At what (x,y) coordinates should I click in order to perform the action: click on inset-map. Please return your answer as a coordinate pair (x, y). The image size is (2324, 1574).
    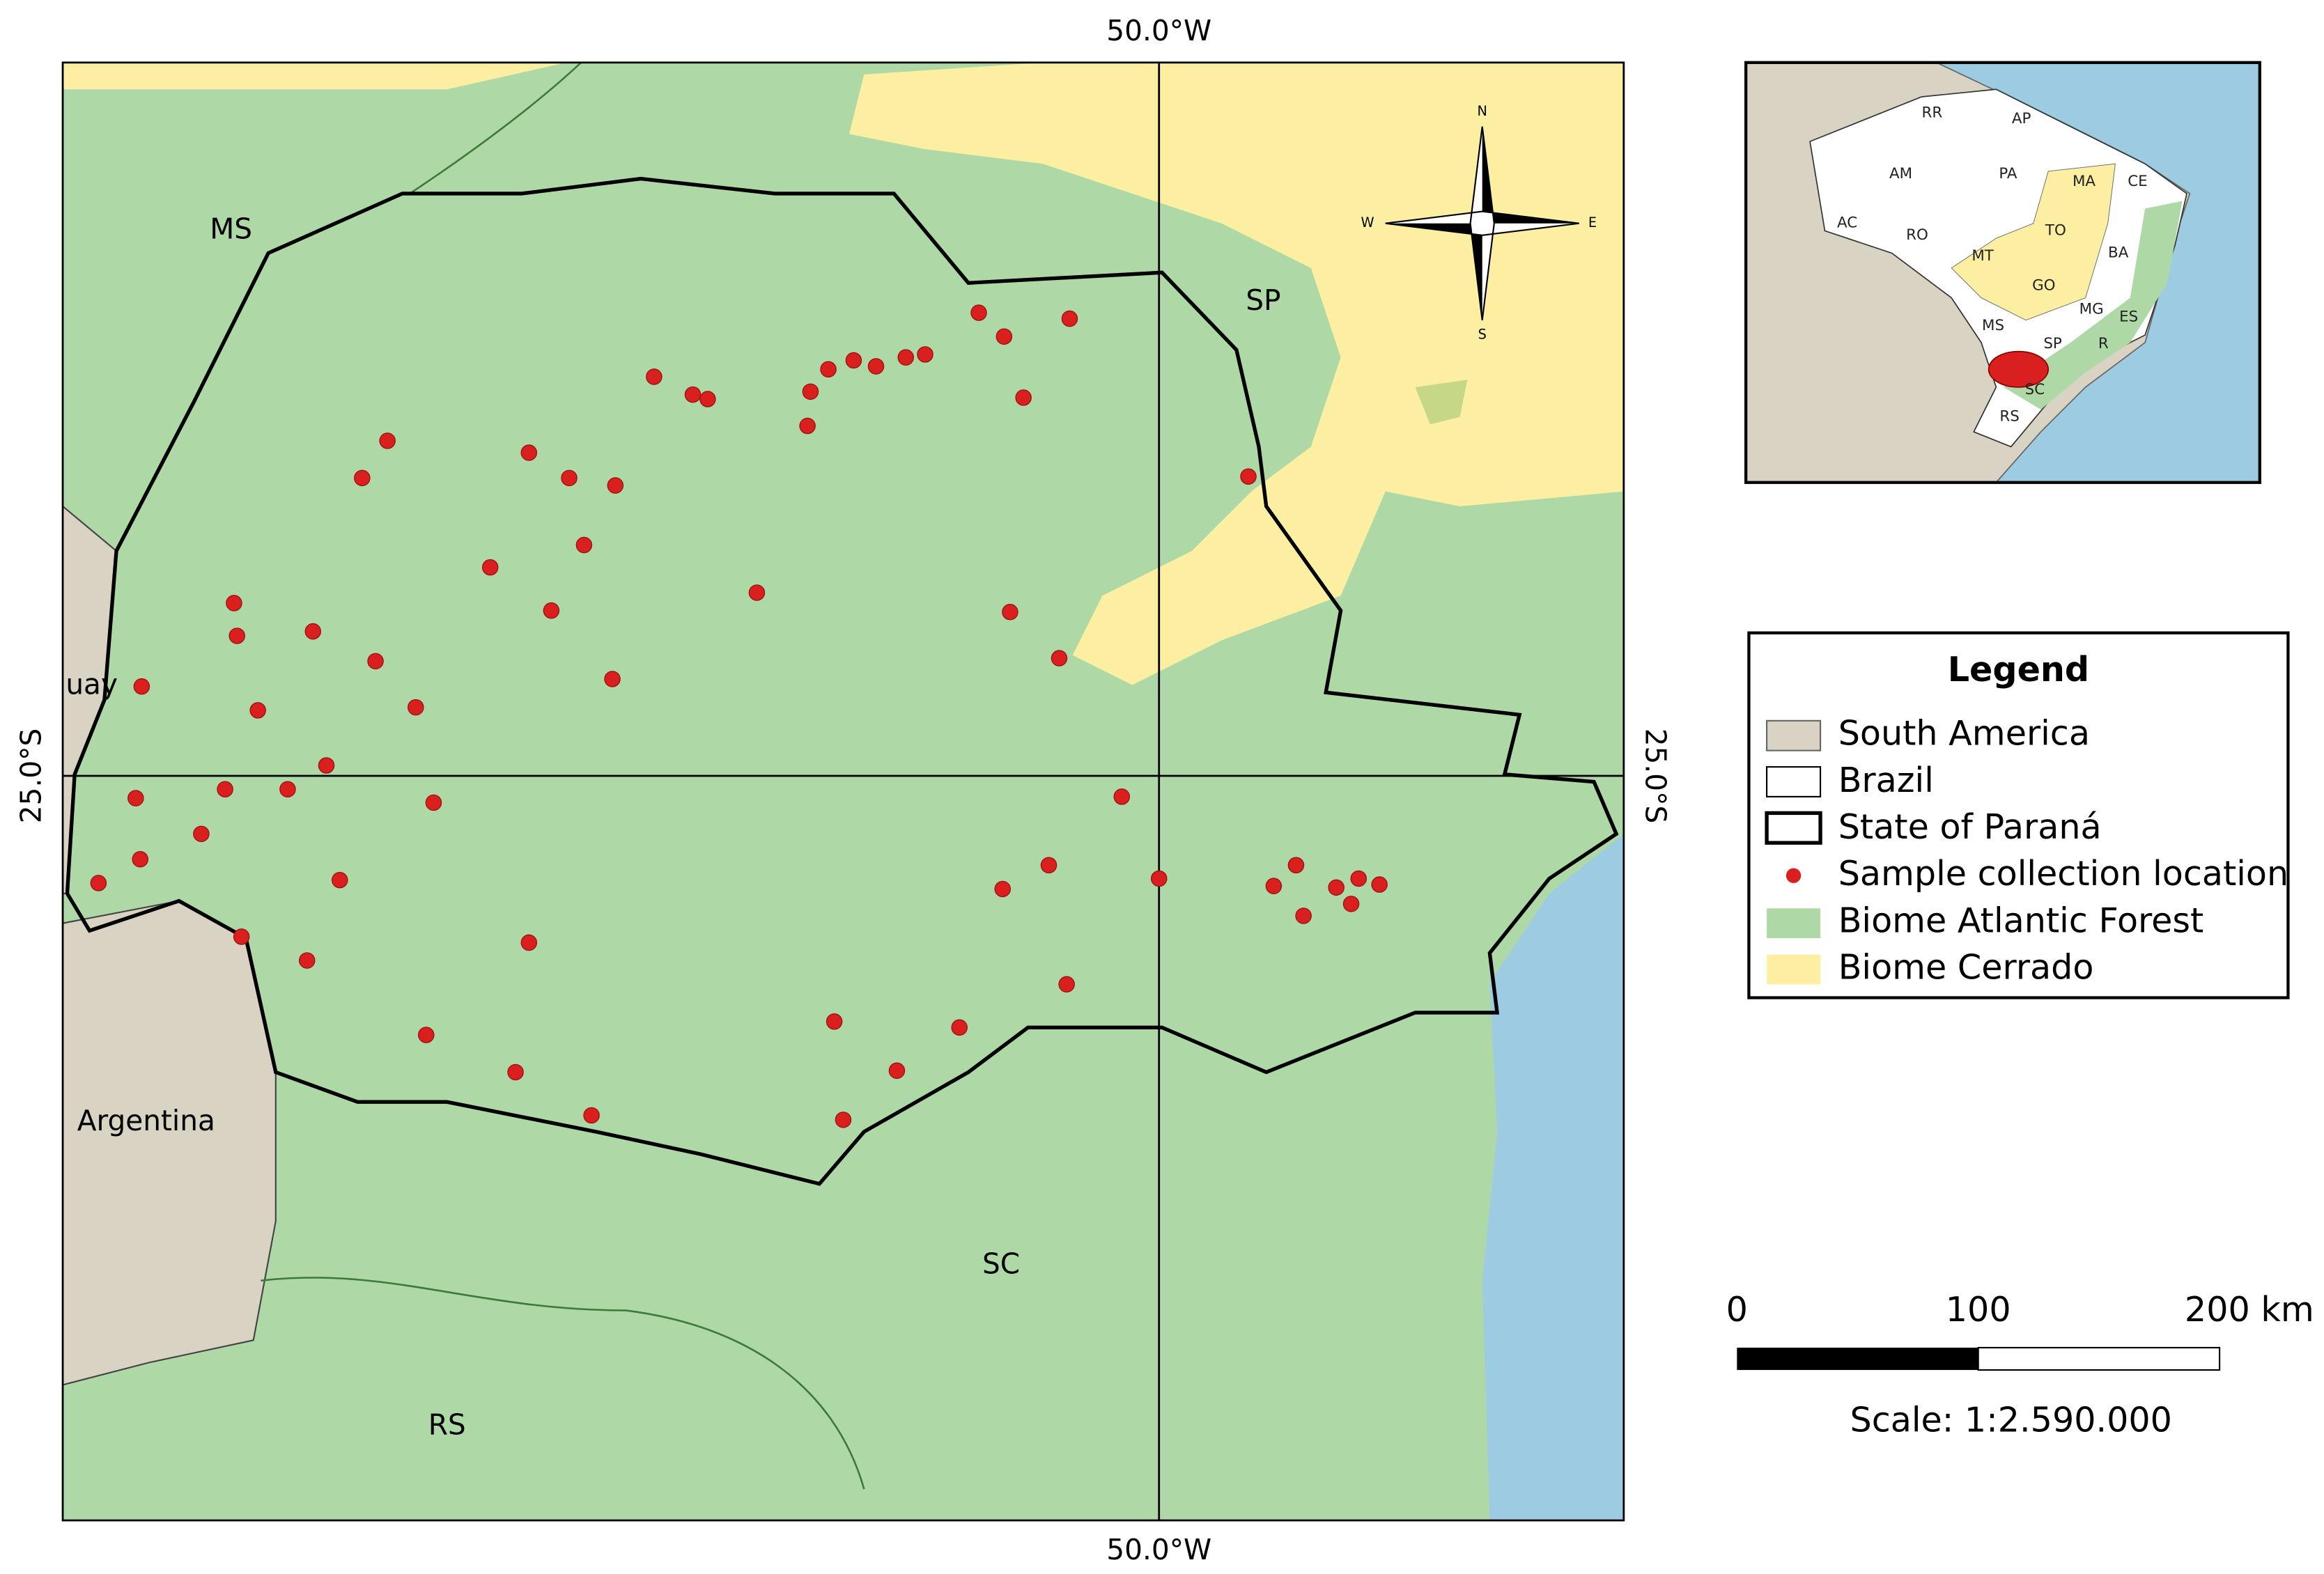
    Looking at the image, I should click on (2003, 272).